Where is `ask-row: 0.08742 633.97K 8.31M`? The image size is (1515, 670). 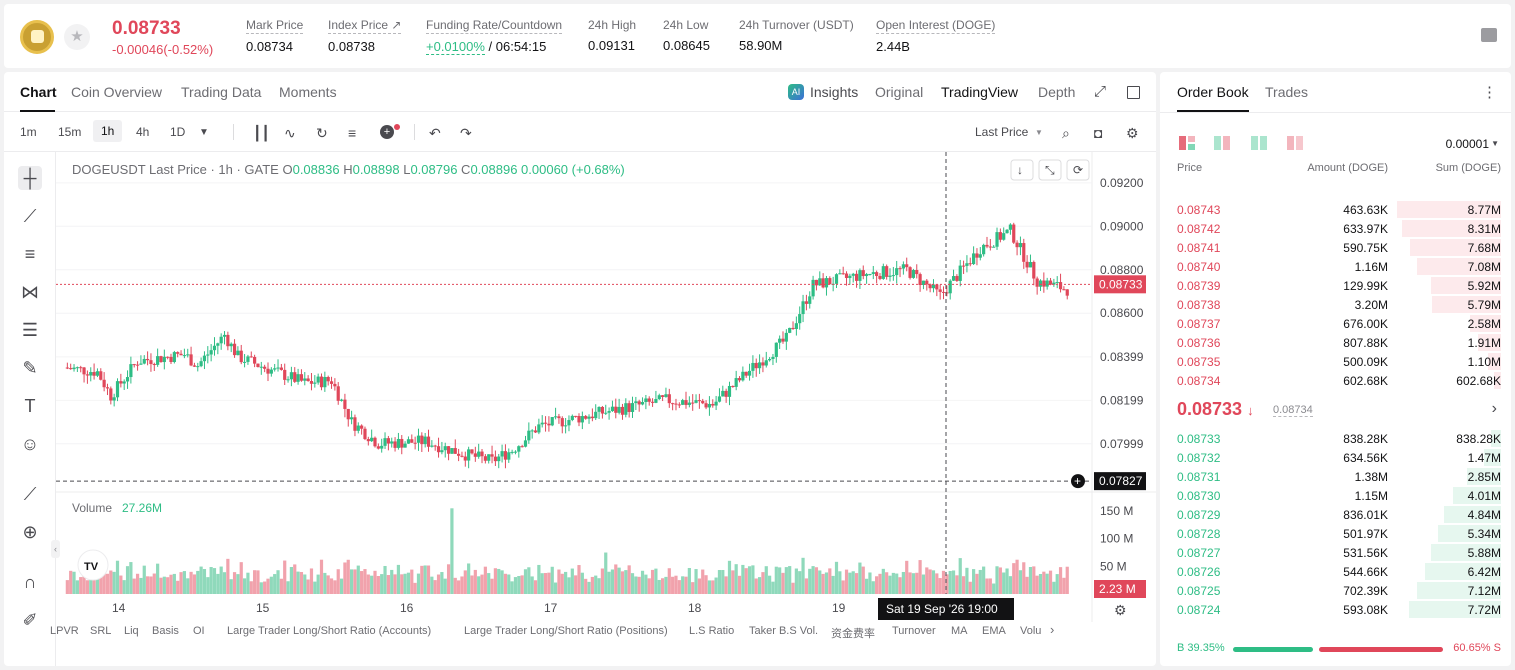
ask-row: 0.08742 633.97K 8.31M is located at coordinates (1335, 228).